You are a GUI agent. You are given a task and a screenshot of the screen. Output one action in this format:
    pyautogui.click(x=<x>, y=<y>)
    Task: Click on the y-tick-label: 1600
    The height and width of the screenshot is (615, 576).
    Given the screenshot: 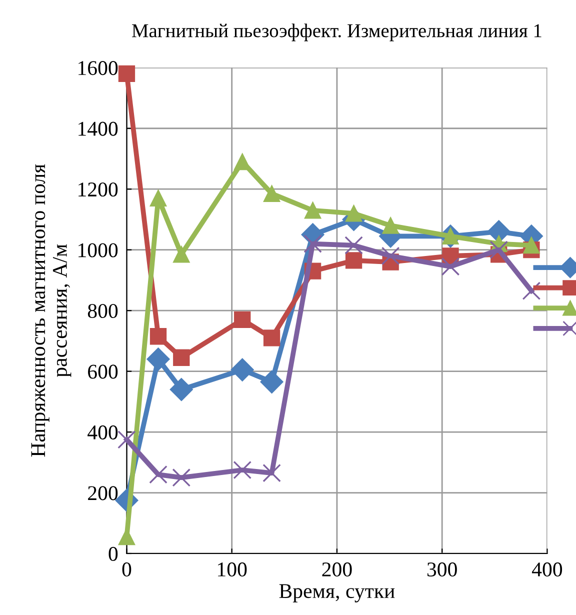 What is the action you would take?
    pyautogui.click(x=98, y=68)
    